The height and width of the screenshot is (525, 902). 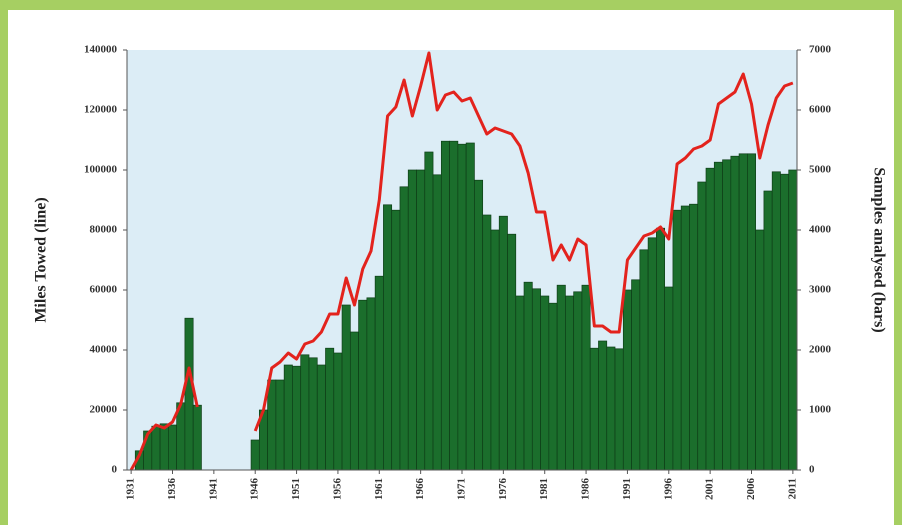 What do you see at coordinates (101, 110) in the screenshot?
I see `y-tick-label: 120000` at bounding box center [101, 110].